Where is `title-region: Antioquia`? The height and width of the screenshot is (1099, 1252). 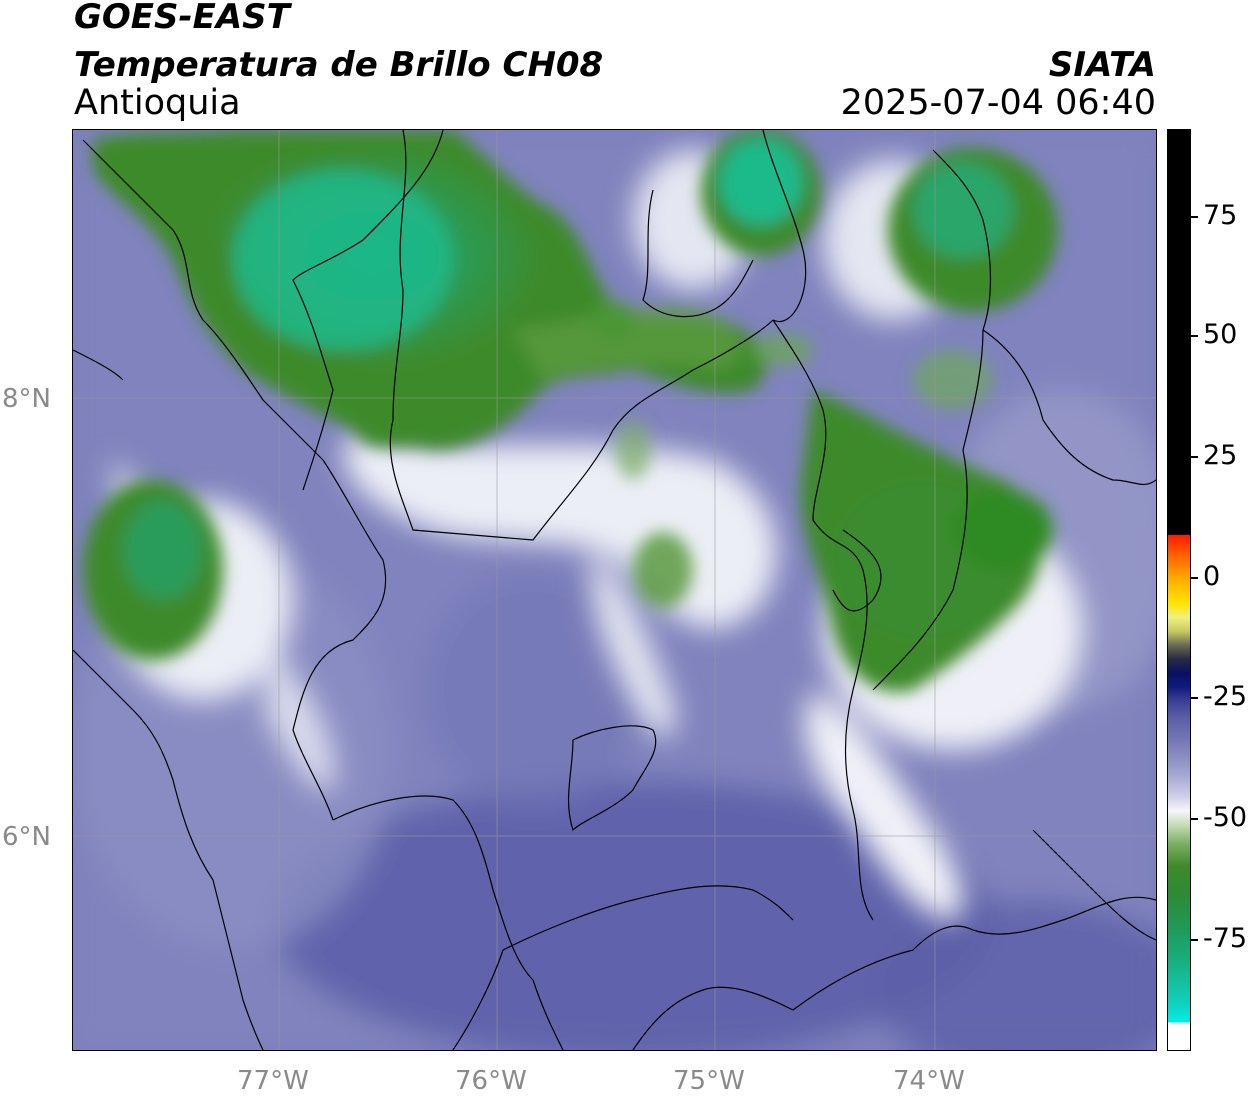
title-region: Antioquia is located at coordinates (157, 103).